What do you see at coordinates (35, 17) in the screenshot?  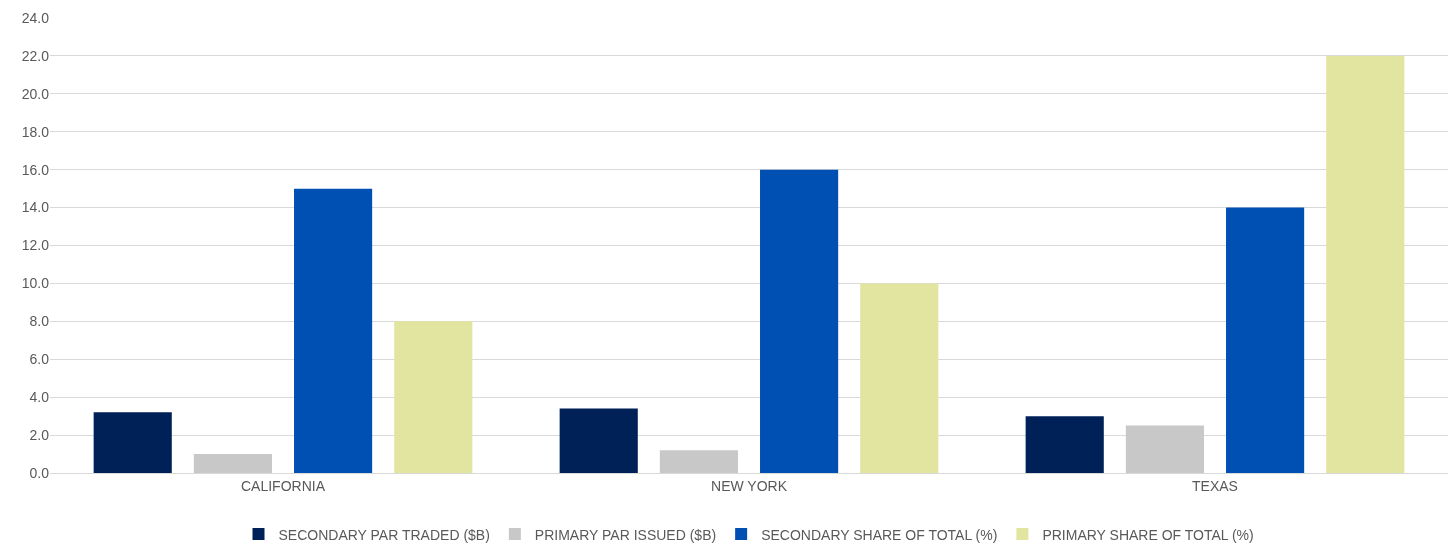 I see `y-tick-label: 24.0` at bounding box center [35, 17].